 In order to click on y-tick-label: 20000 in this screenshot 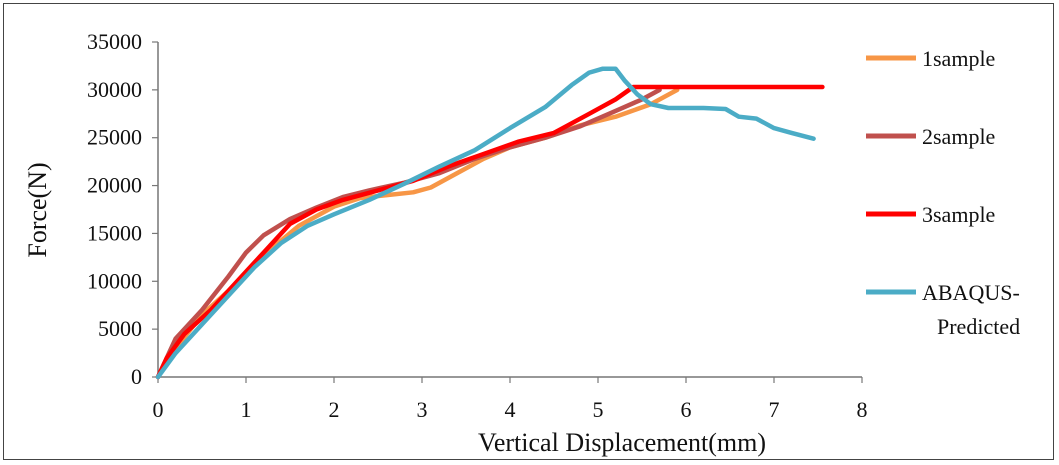, I will do `click(114, 185)`.